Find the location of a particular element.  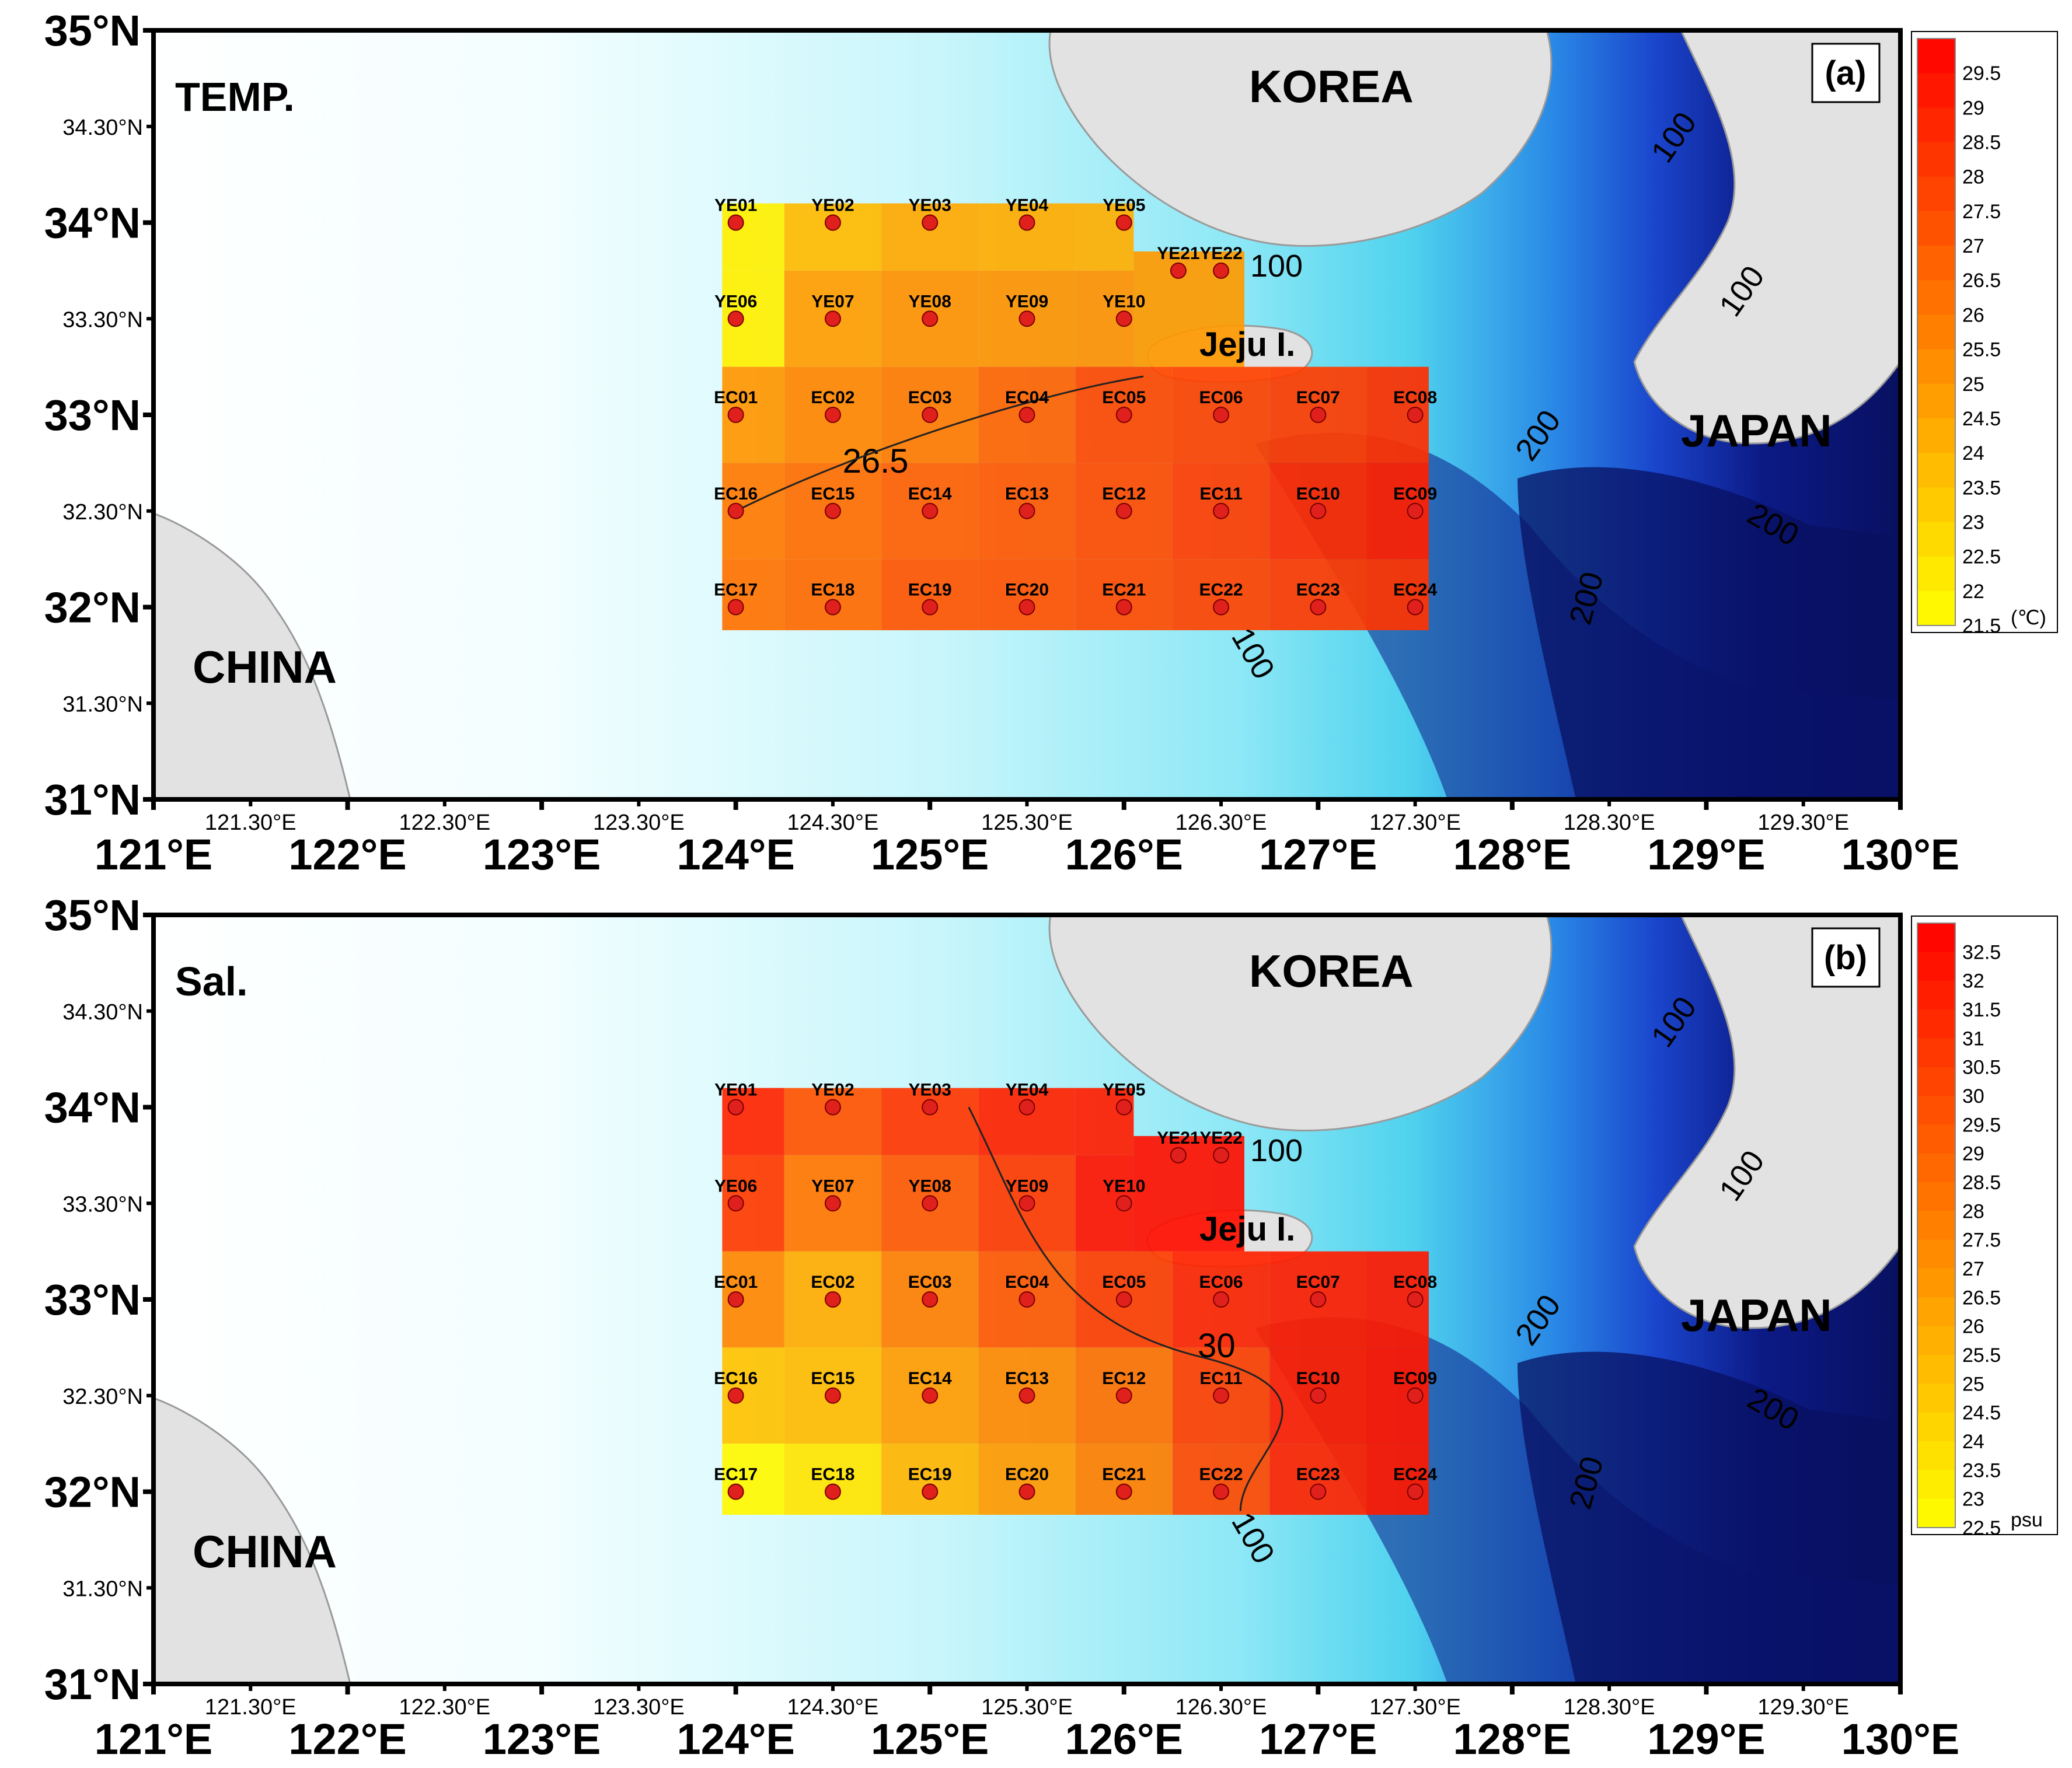

station-label: EC04 is located at coordinates (1027, 397).